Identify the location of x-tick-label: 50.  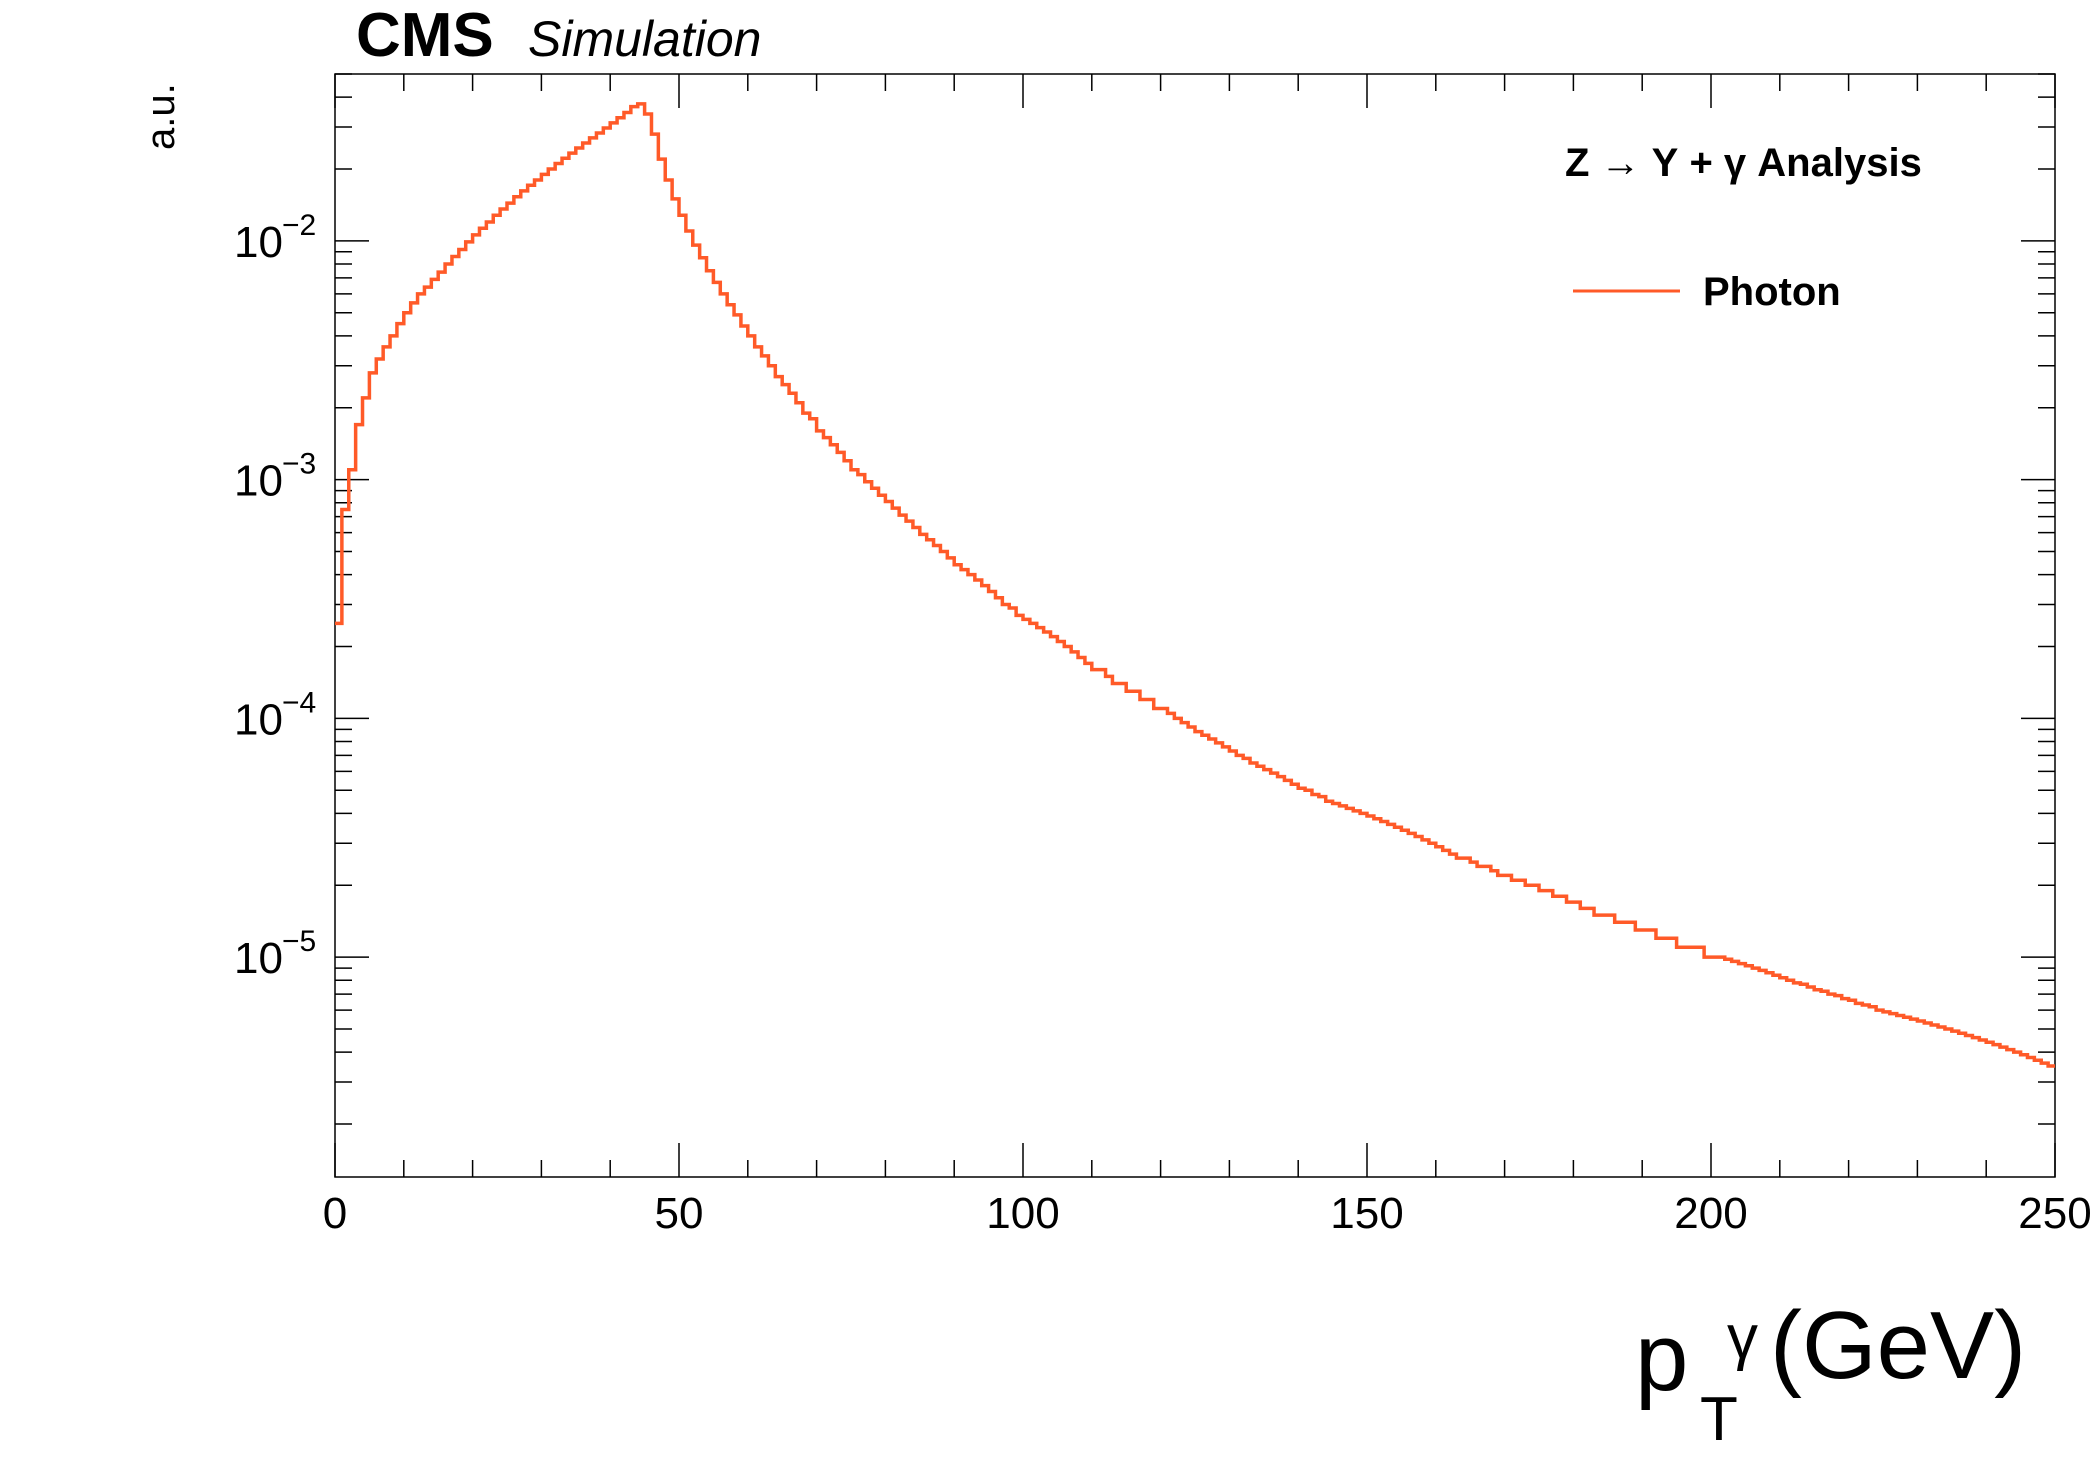
(679, 1213).